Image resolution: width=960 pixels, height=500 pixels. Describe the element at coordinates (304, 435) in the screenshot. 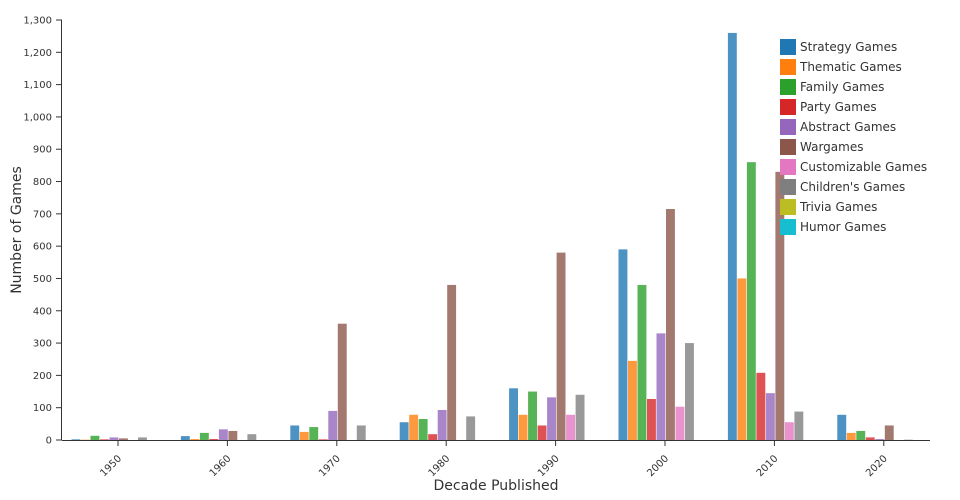

I see `bar-thematic-games-1970` at that location.